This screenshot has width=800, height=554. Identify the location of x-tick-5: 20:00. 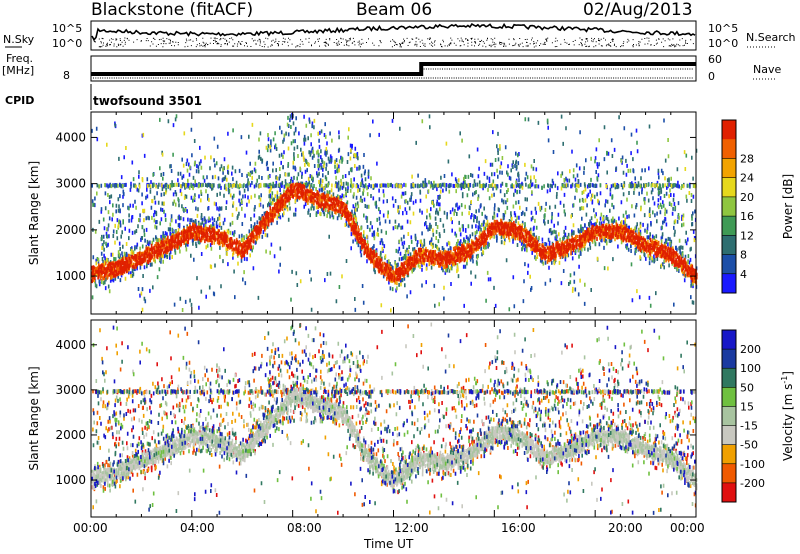
(625, 528).